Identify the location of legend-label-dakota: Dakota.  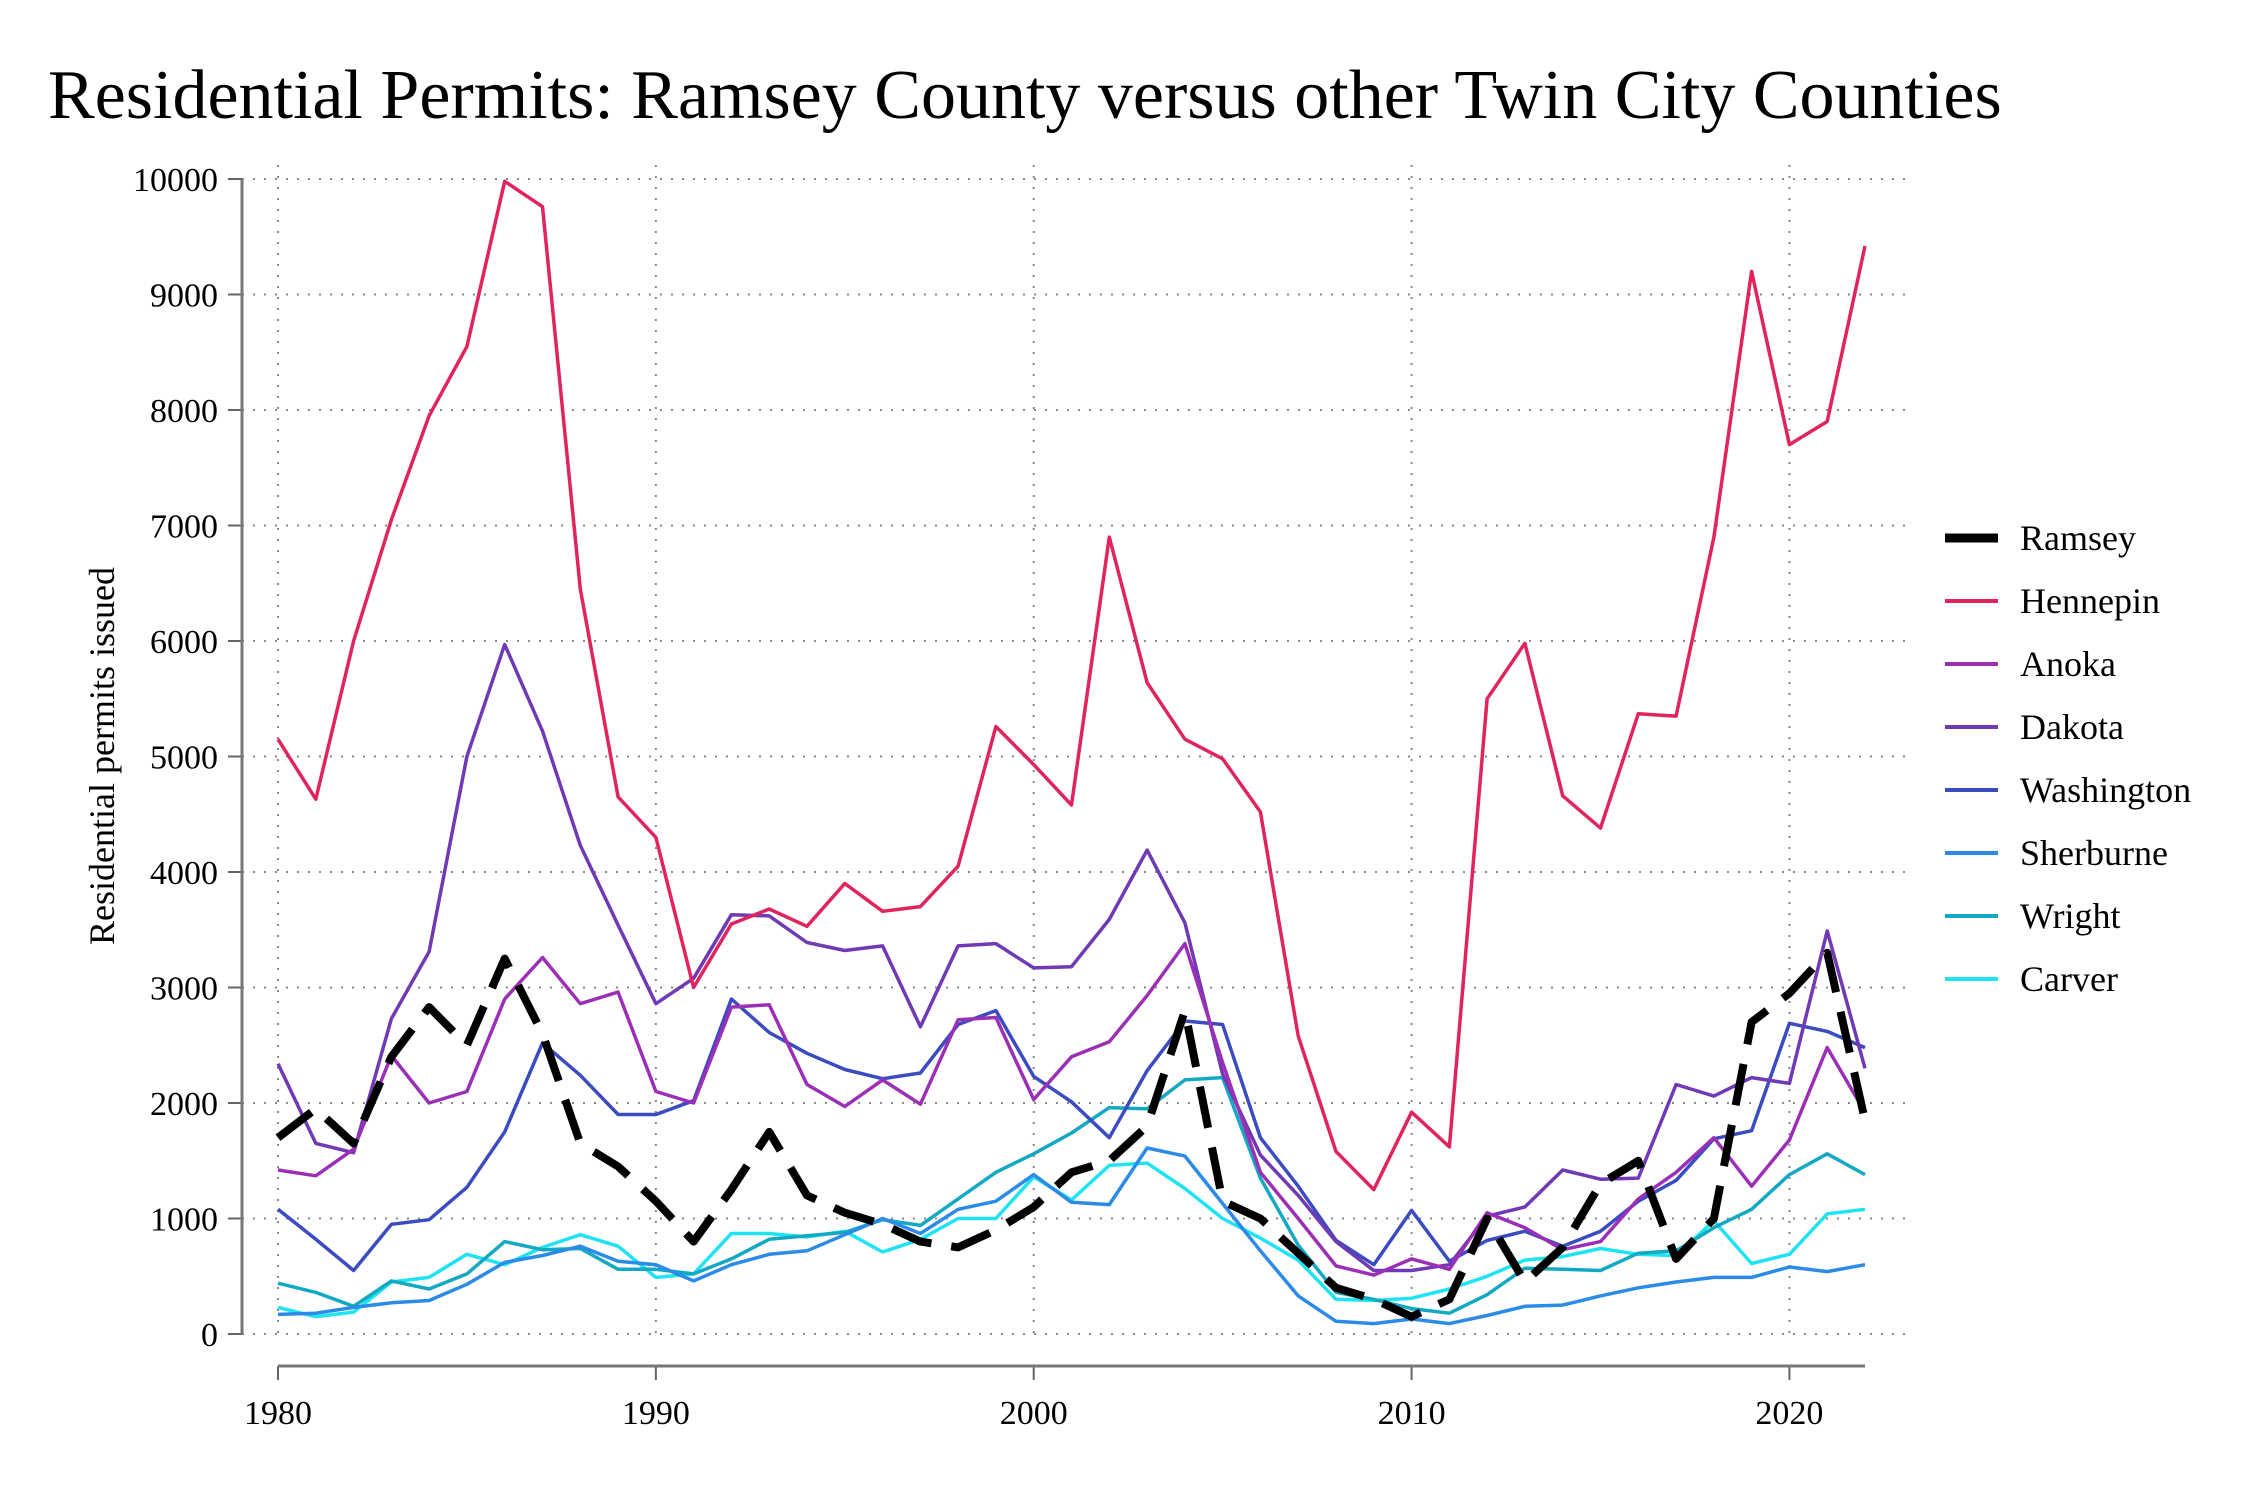
(2072, 727).